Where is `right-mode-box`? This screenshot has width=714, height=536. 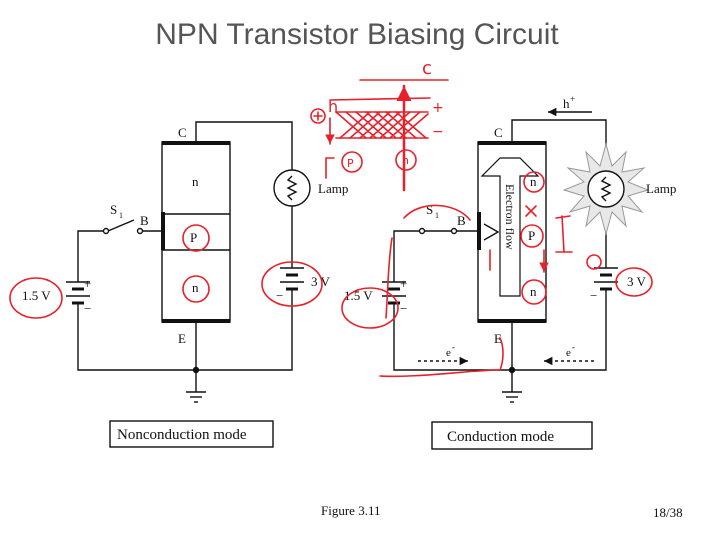 right-mode-box is located at coordinates (512, 435).